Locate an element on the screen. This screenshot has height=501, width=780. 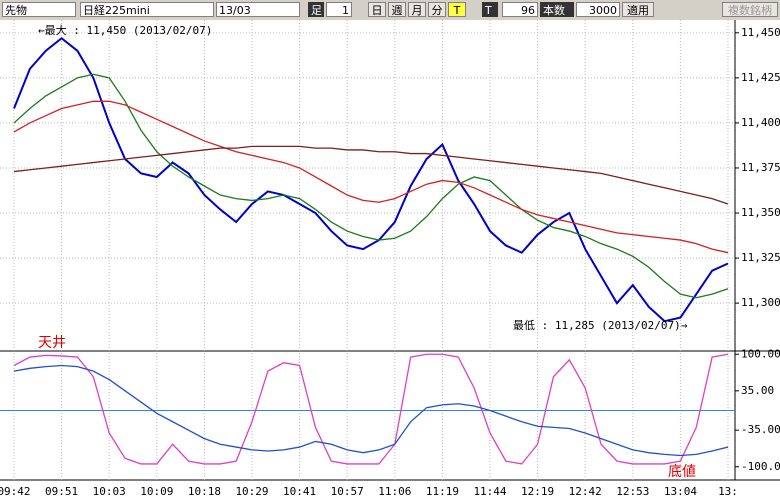
annotation: 天井 is located at coordinates (52, 343).